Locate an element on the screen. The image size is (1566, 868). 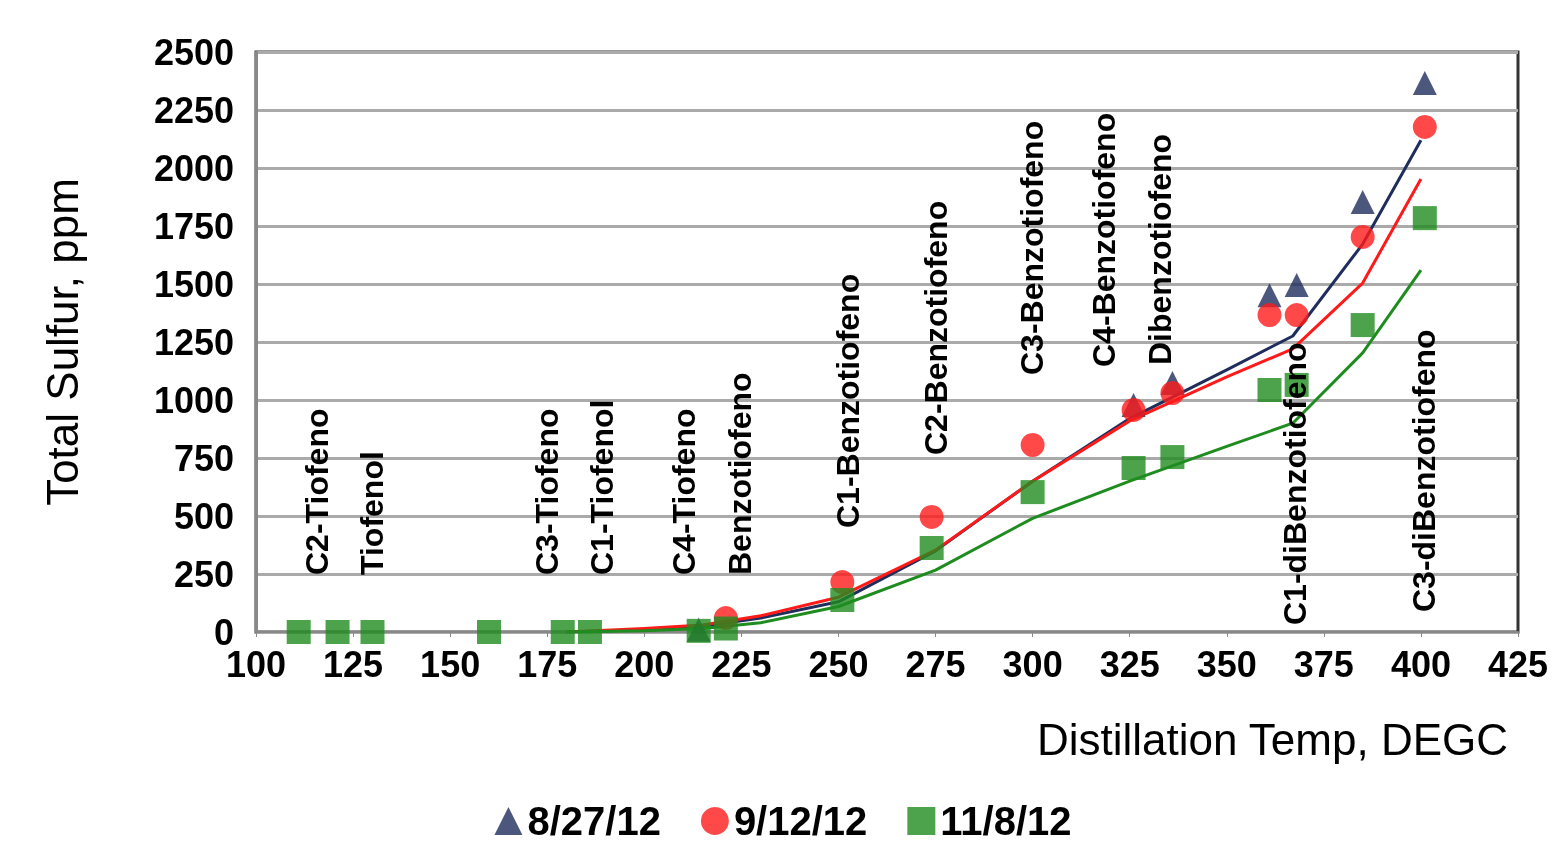
annotation: C1-diBenzotiofeno is located at coordinates (1295, 483).